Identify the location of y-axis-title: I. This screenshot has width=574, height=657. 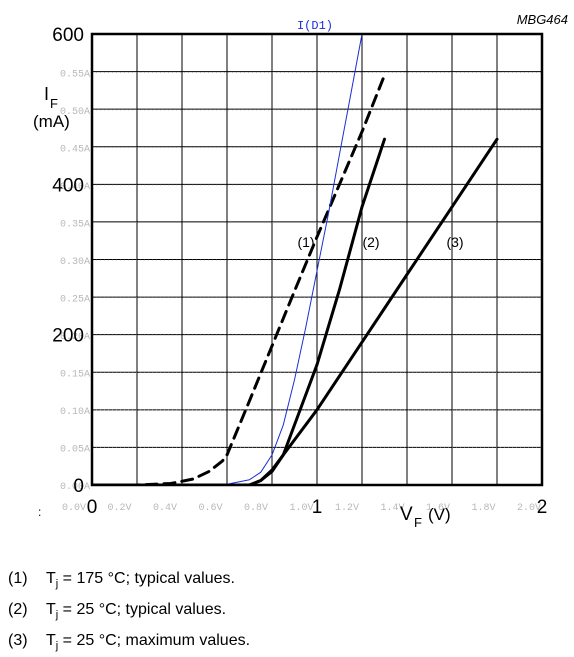
(46, 94).